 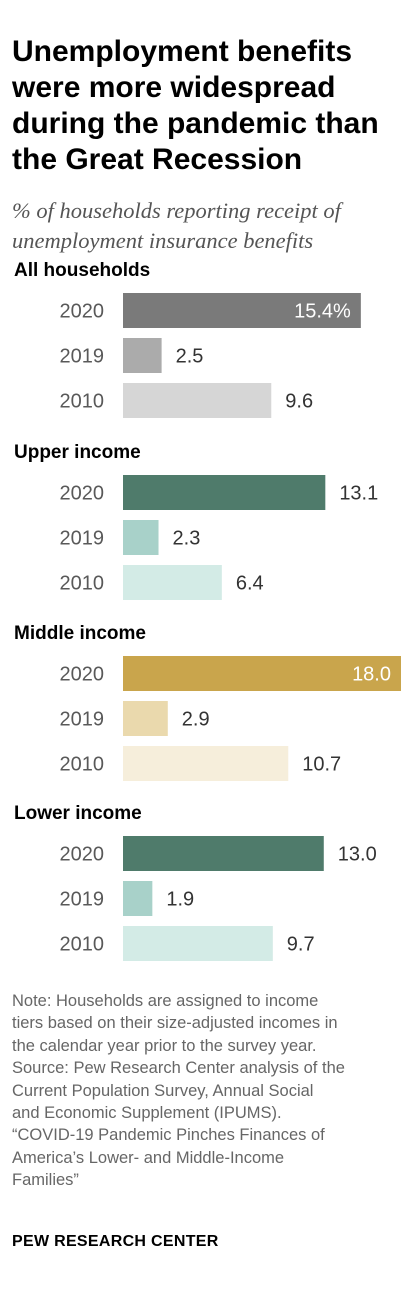 What do you see at coordinates (180, 900) in the screenshot?
I see `data-label: 1.9` at bounding box center [180, 900].